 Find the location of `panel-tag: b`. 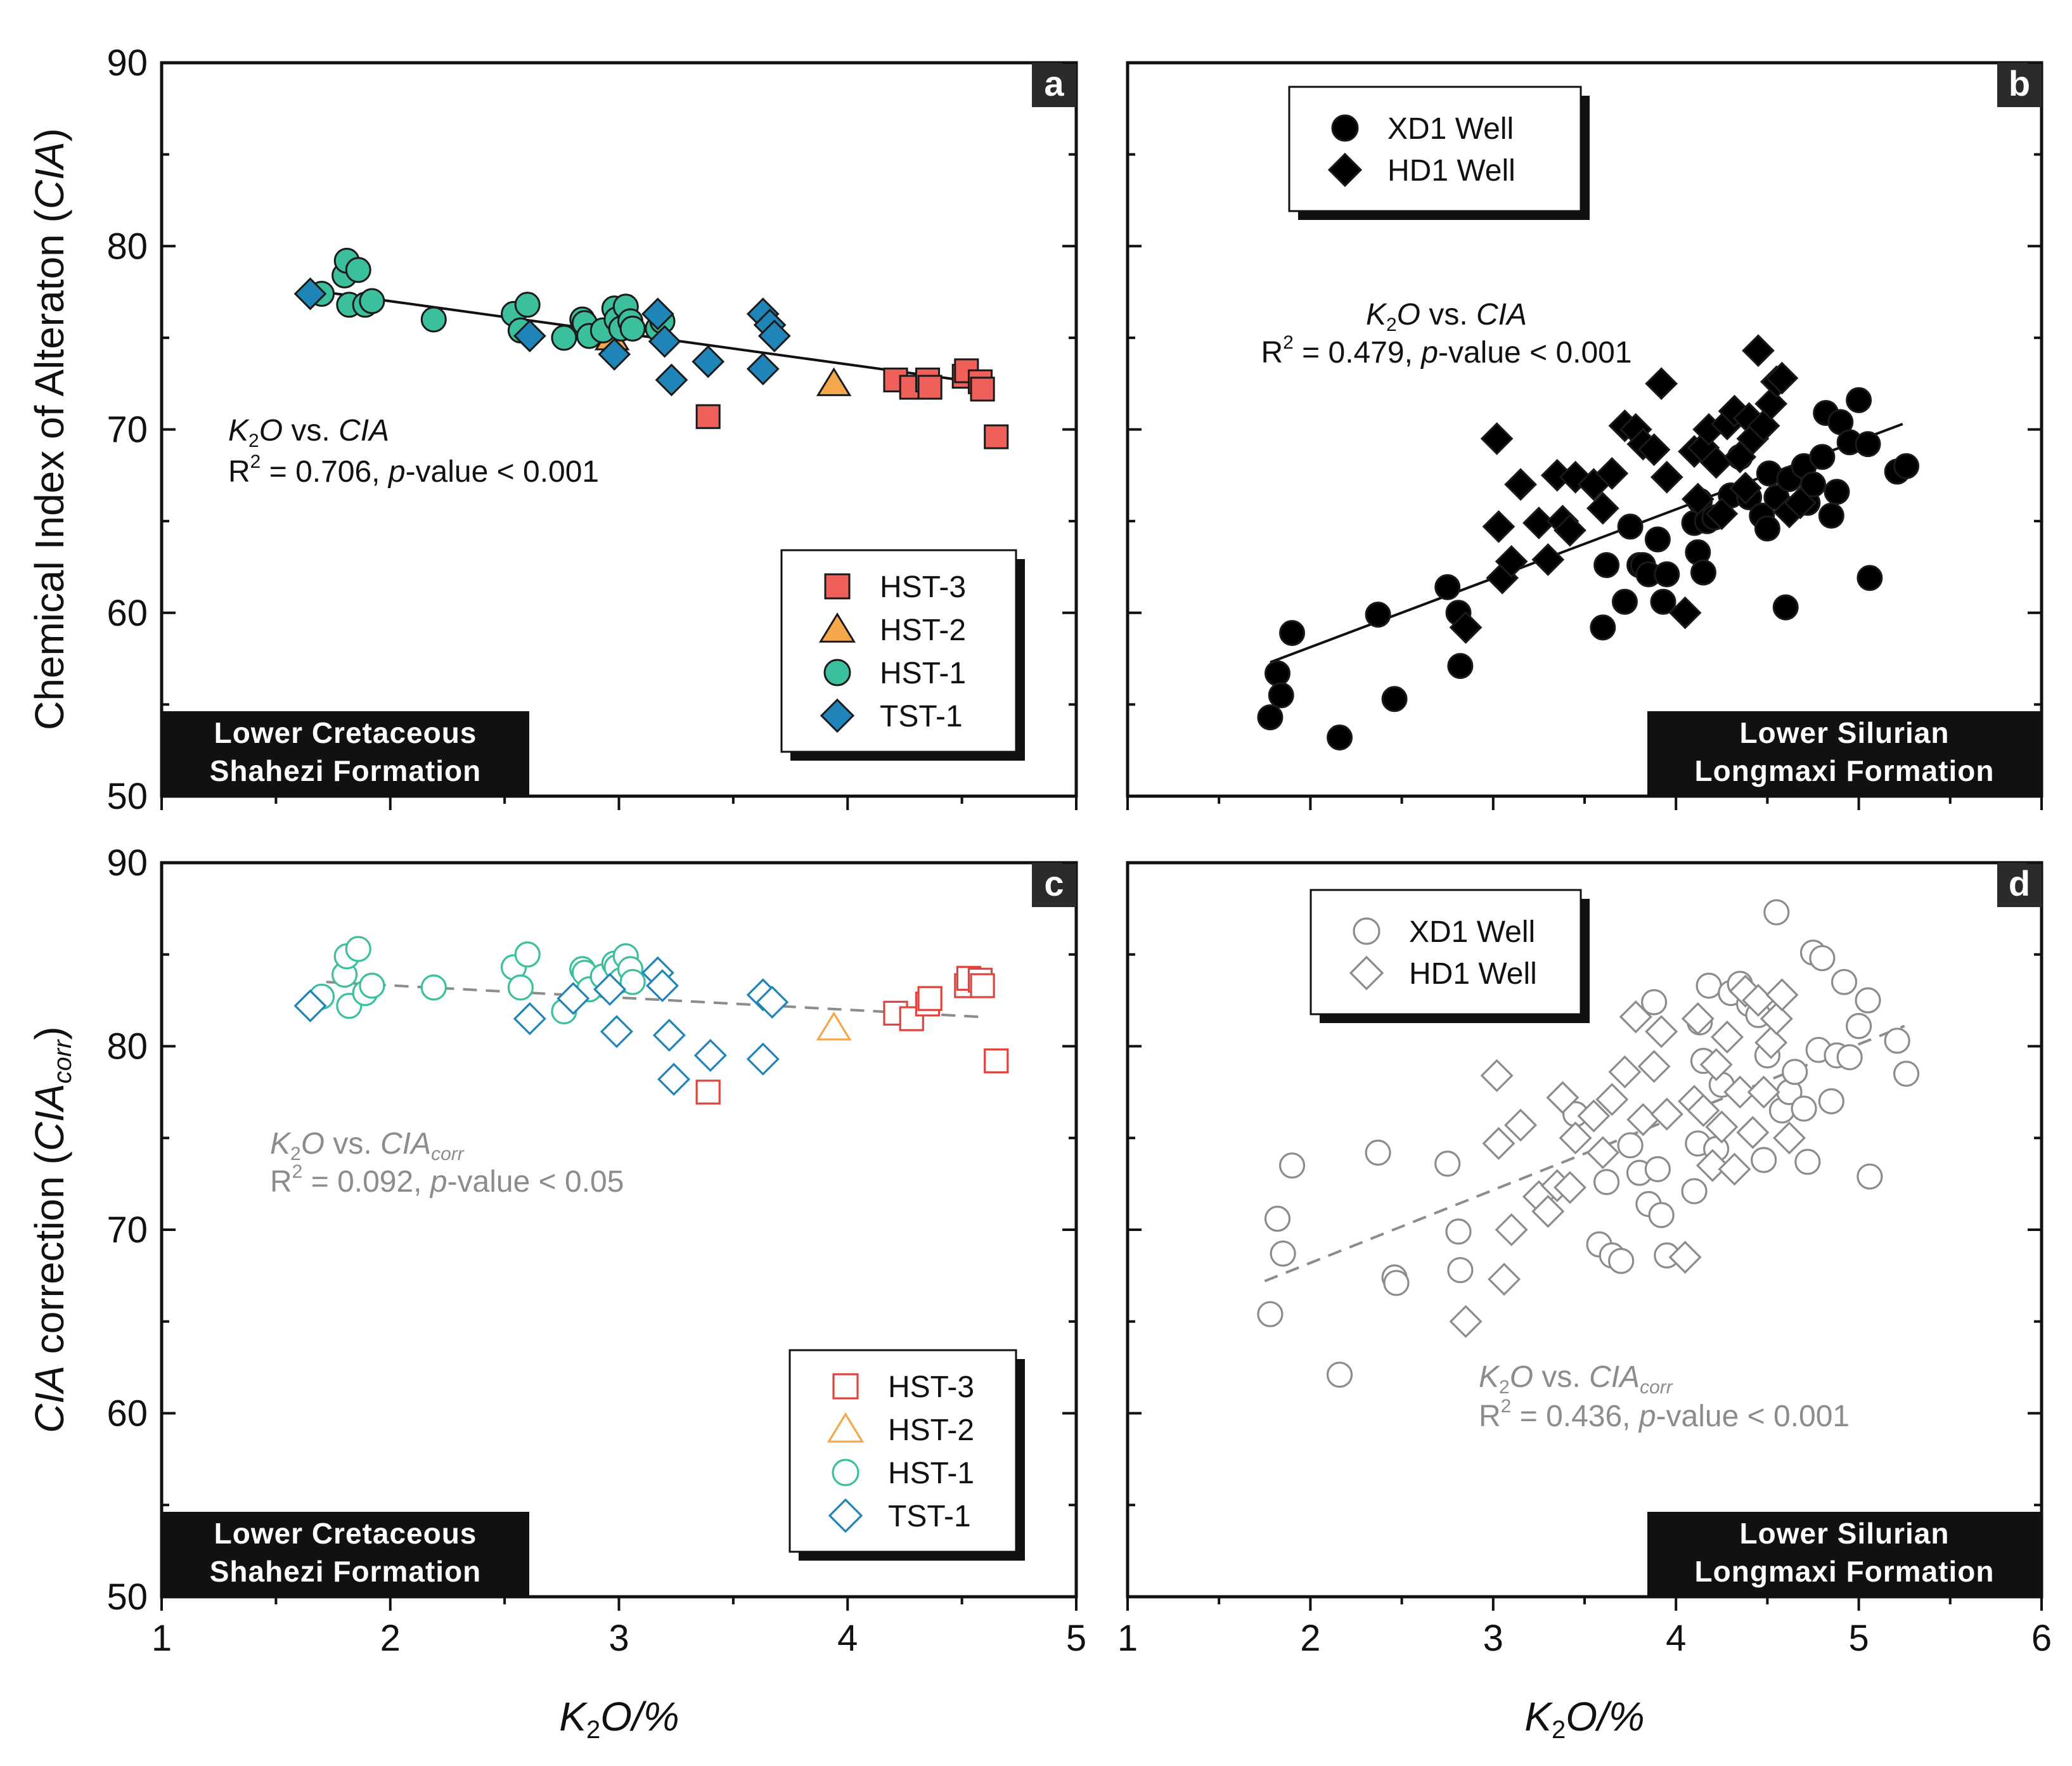

panel-tag: b is located at coordinates (2019, 83).